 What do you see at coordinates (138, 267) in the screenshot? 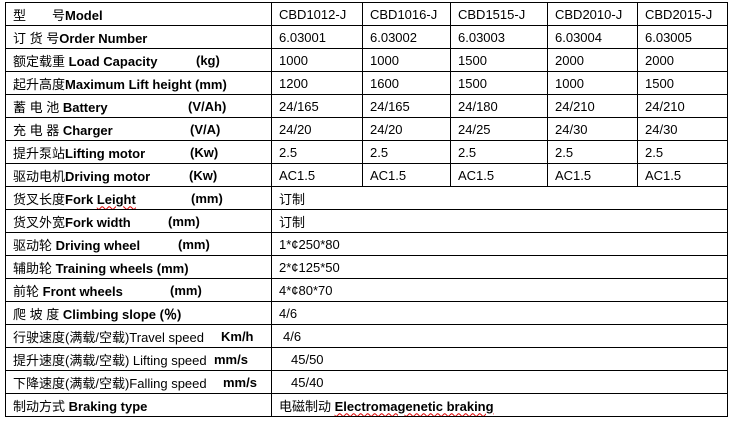
I see `spec-label: 辅助轮 Training wheels (mm)` at bounding box center [138, 267].